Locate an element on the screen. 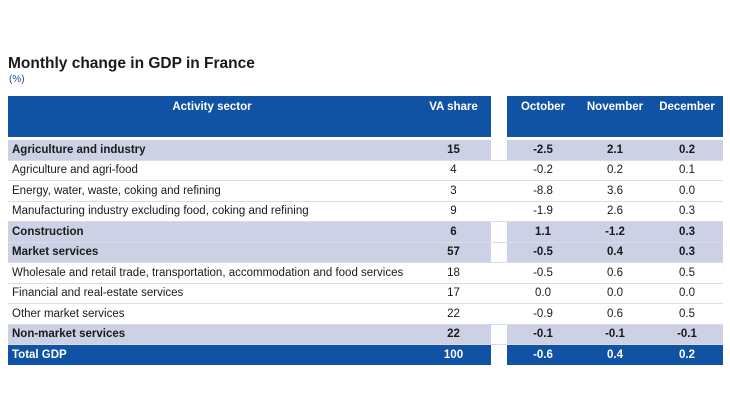 This screenshot has height=410, width=730. header-activity-sector: Activity sector is located at coordinates (212, 116).